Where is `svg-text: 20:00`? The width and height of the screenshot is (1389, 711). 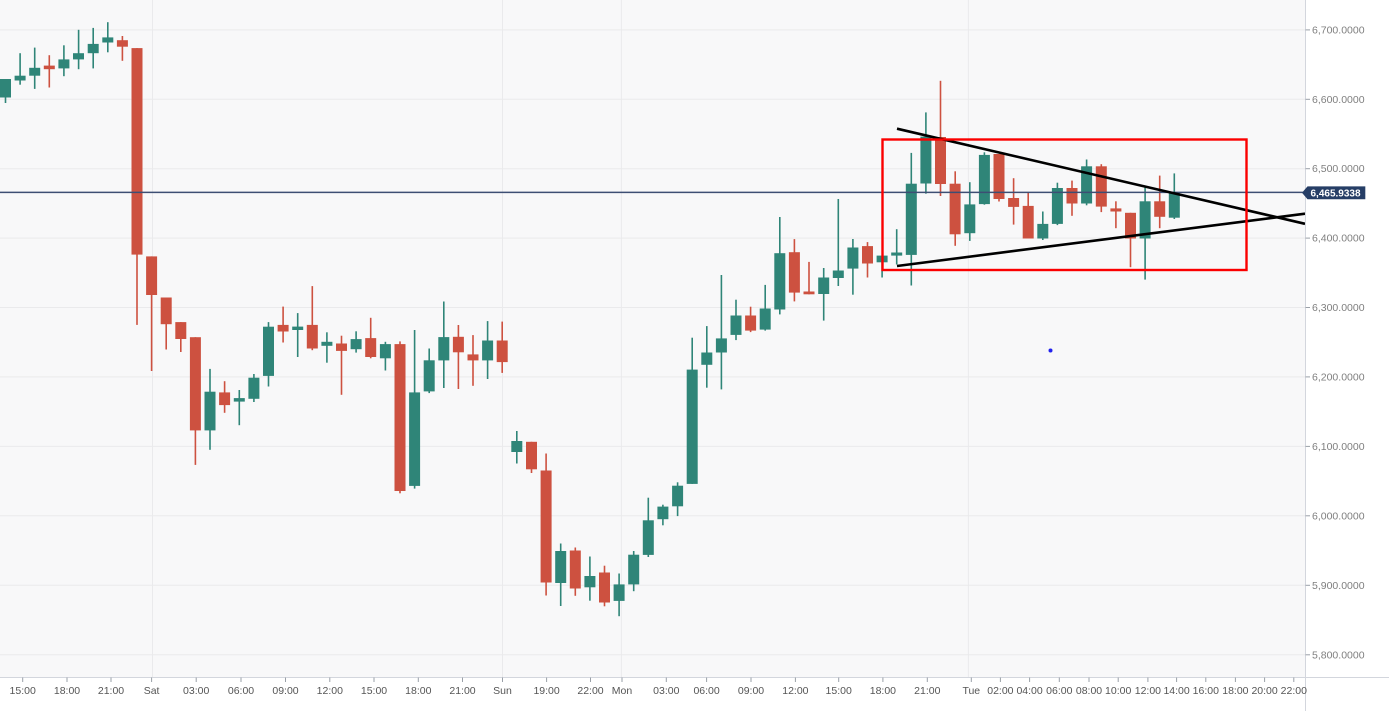
svg-text: 20:00 is located at coordinates (1264, 691).